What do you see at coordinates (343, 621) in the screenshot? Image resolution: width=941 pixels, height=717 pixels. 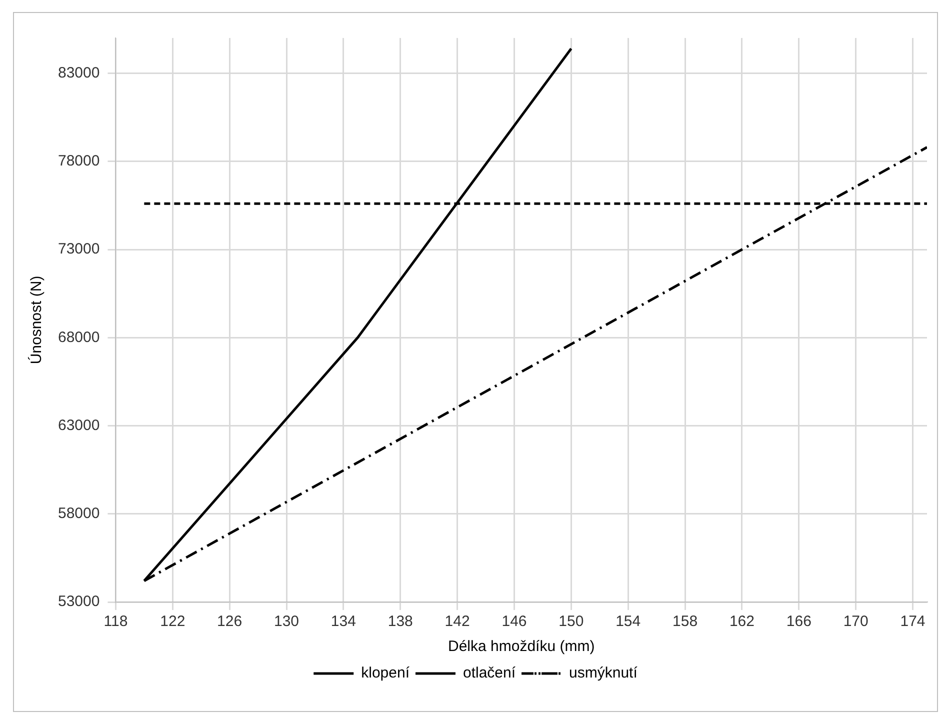 I see `x-tick-label: 134` at bounding box center [343, 621].